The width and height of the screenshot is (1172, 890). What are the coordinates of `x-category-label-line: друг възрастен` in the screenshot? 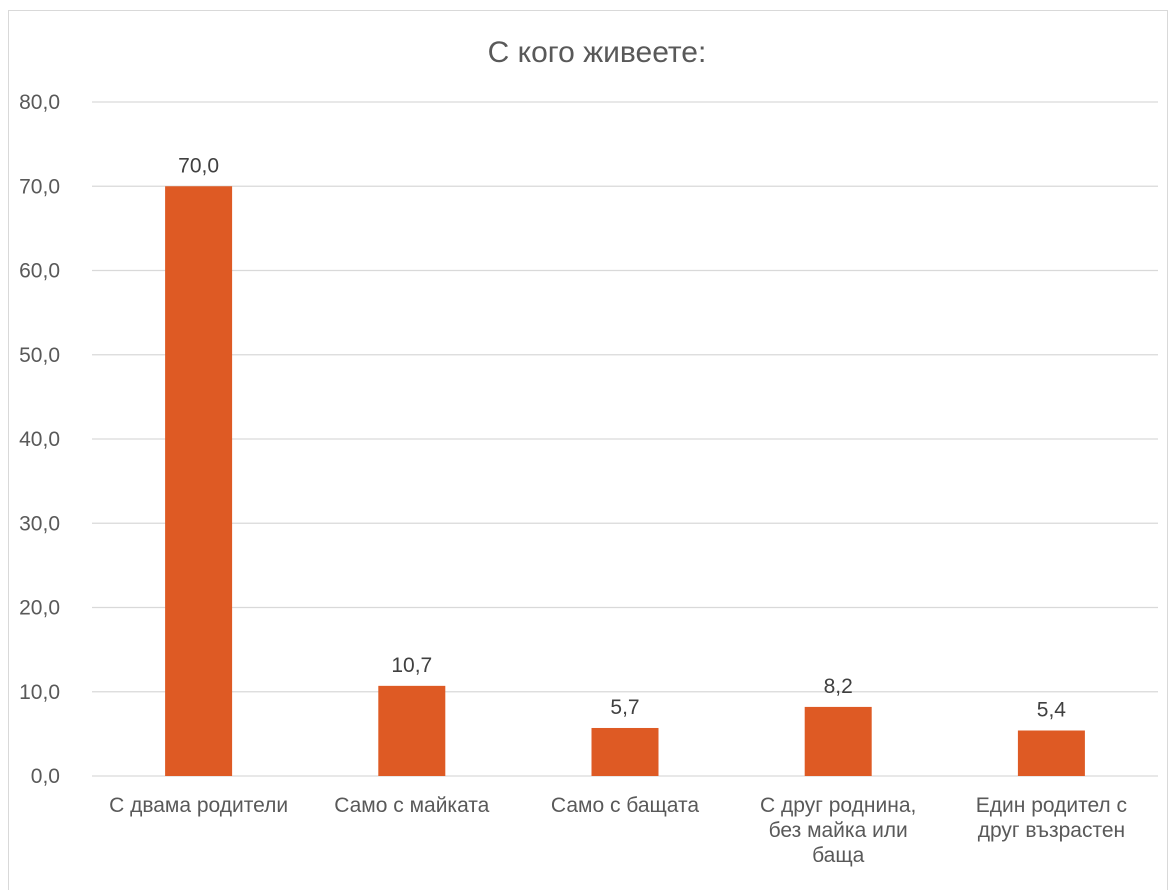 It's located at (1051, 830).